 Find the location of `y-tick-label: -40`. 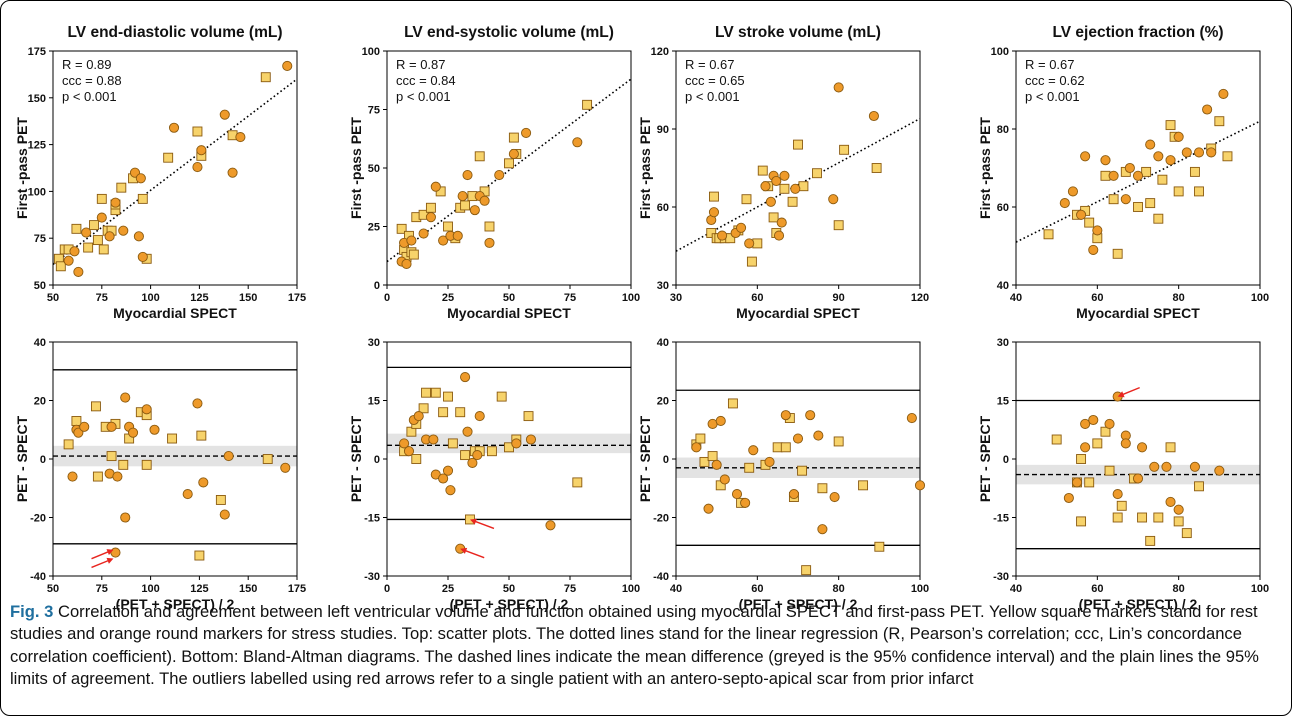

y-tick-label: -40 is located at coordinates (38, 577).